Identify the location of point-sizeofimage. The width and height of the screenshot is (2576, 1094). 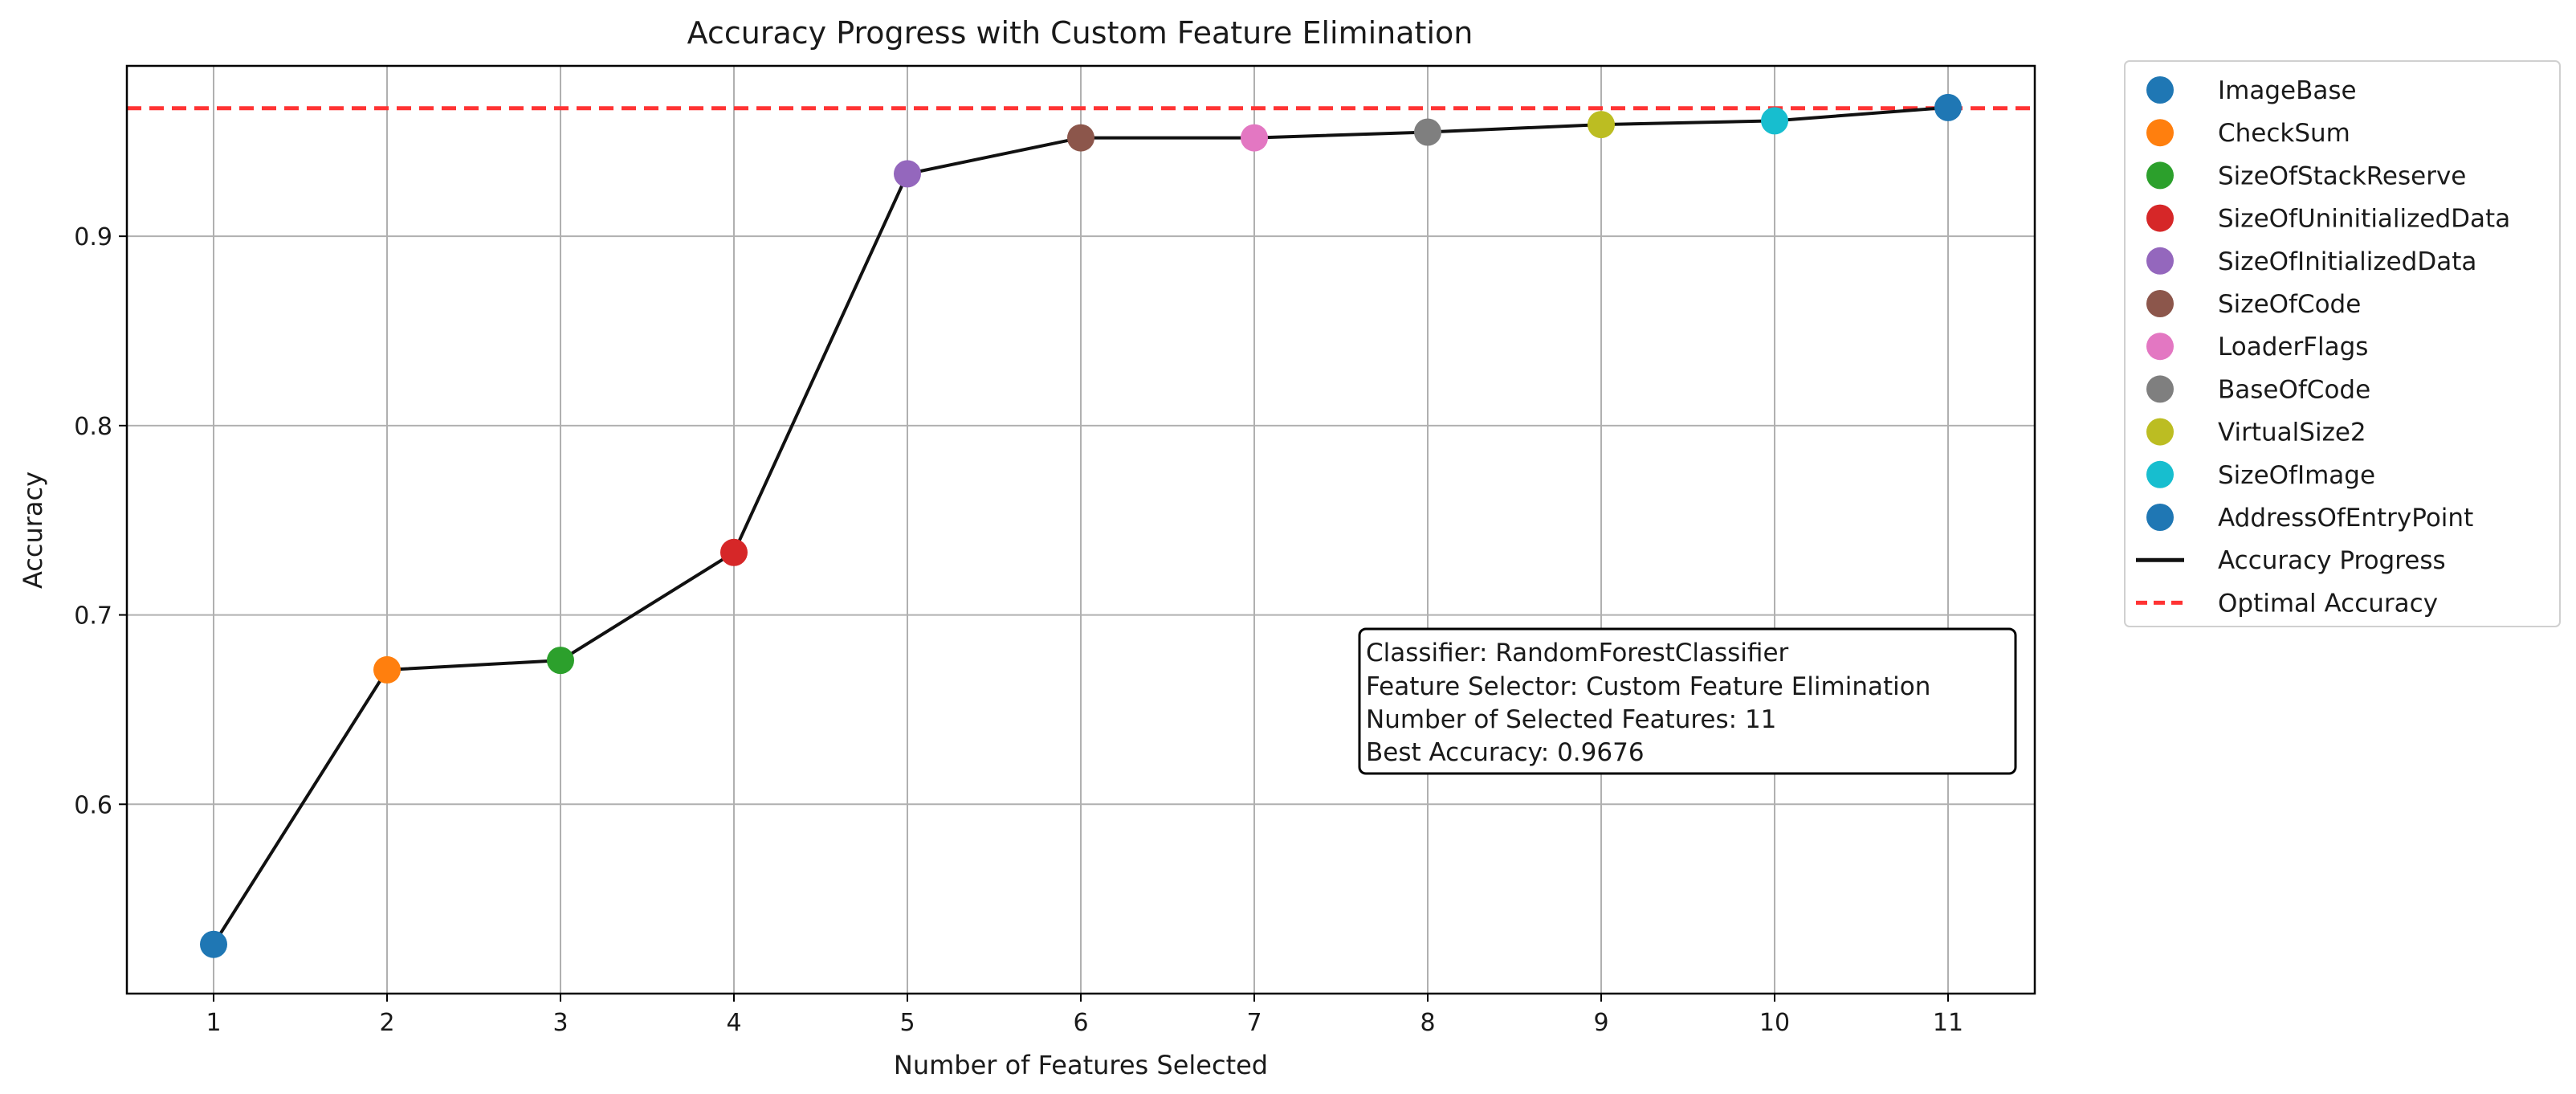
(1774, 121).